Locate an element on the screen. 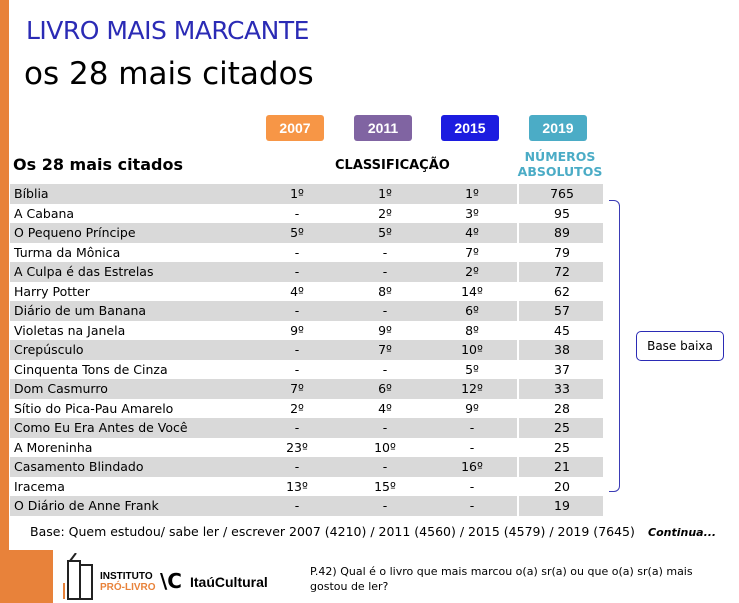 This screenshot has height=603, width=739. rank-2011: 6º is located at coordinates (385, 388).